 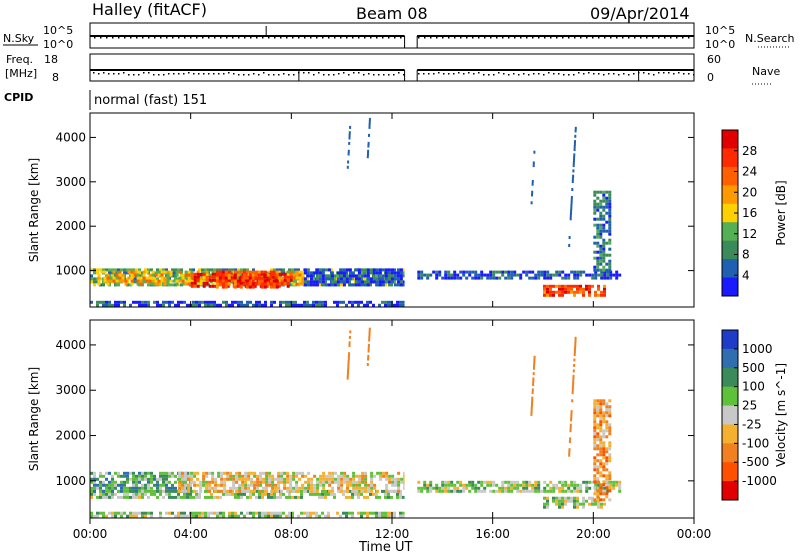 I want to click on freq-traces, so click(x=392, y=75).